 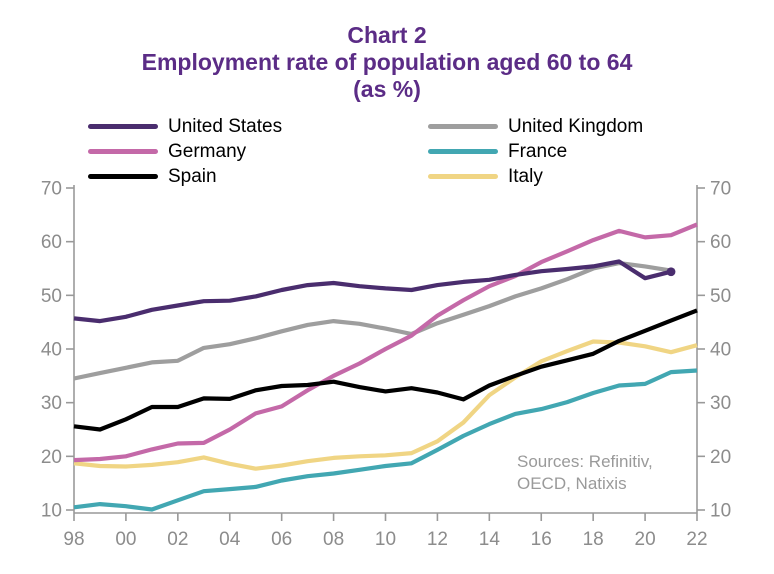 I want to click on x-axis-tick-label: 20, so click(x=645, y=539).